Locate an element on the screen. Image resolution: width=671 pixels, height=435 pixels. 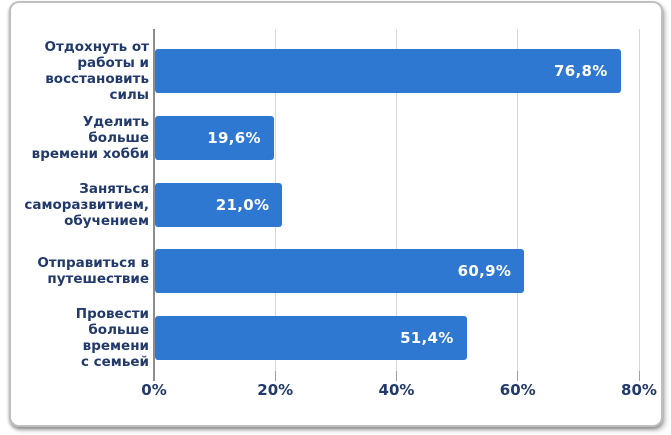
bar: 76,8% is located at coordinates (388, 71).